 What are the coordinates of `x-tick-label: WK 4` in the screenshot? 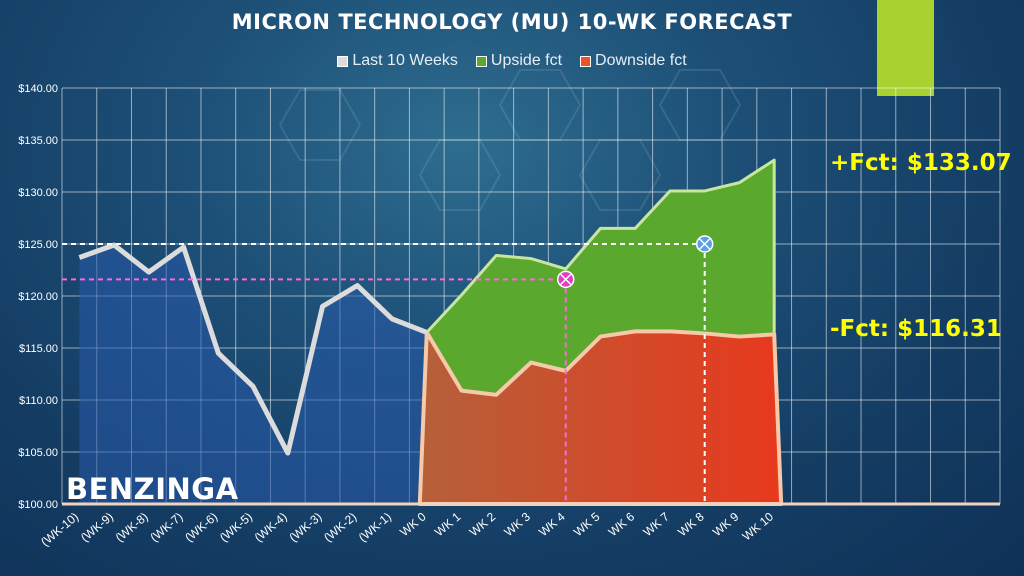 It's located at (552, 524).